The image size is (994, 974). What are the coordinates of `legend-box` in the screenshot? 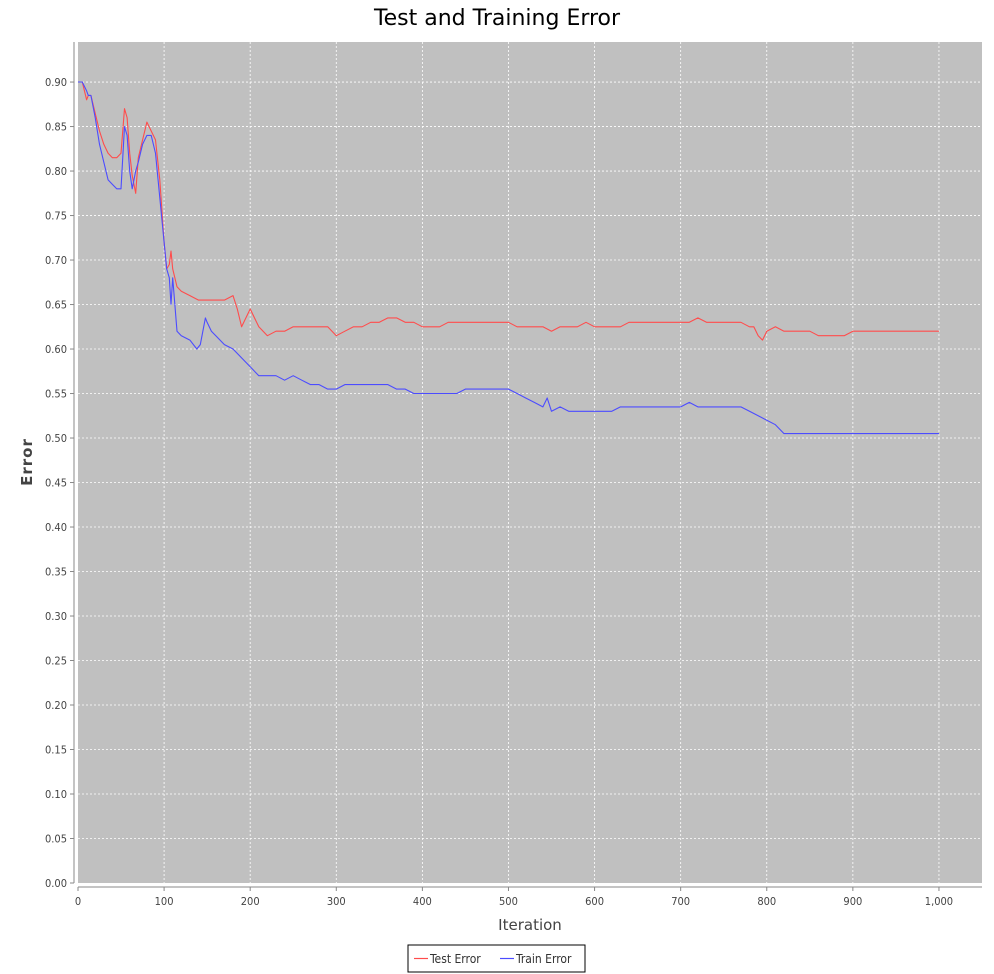 It's located at (496, 958).